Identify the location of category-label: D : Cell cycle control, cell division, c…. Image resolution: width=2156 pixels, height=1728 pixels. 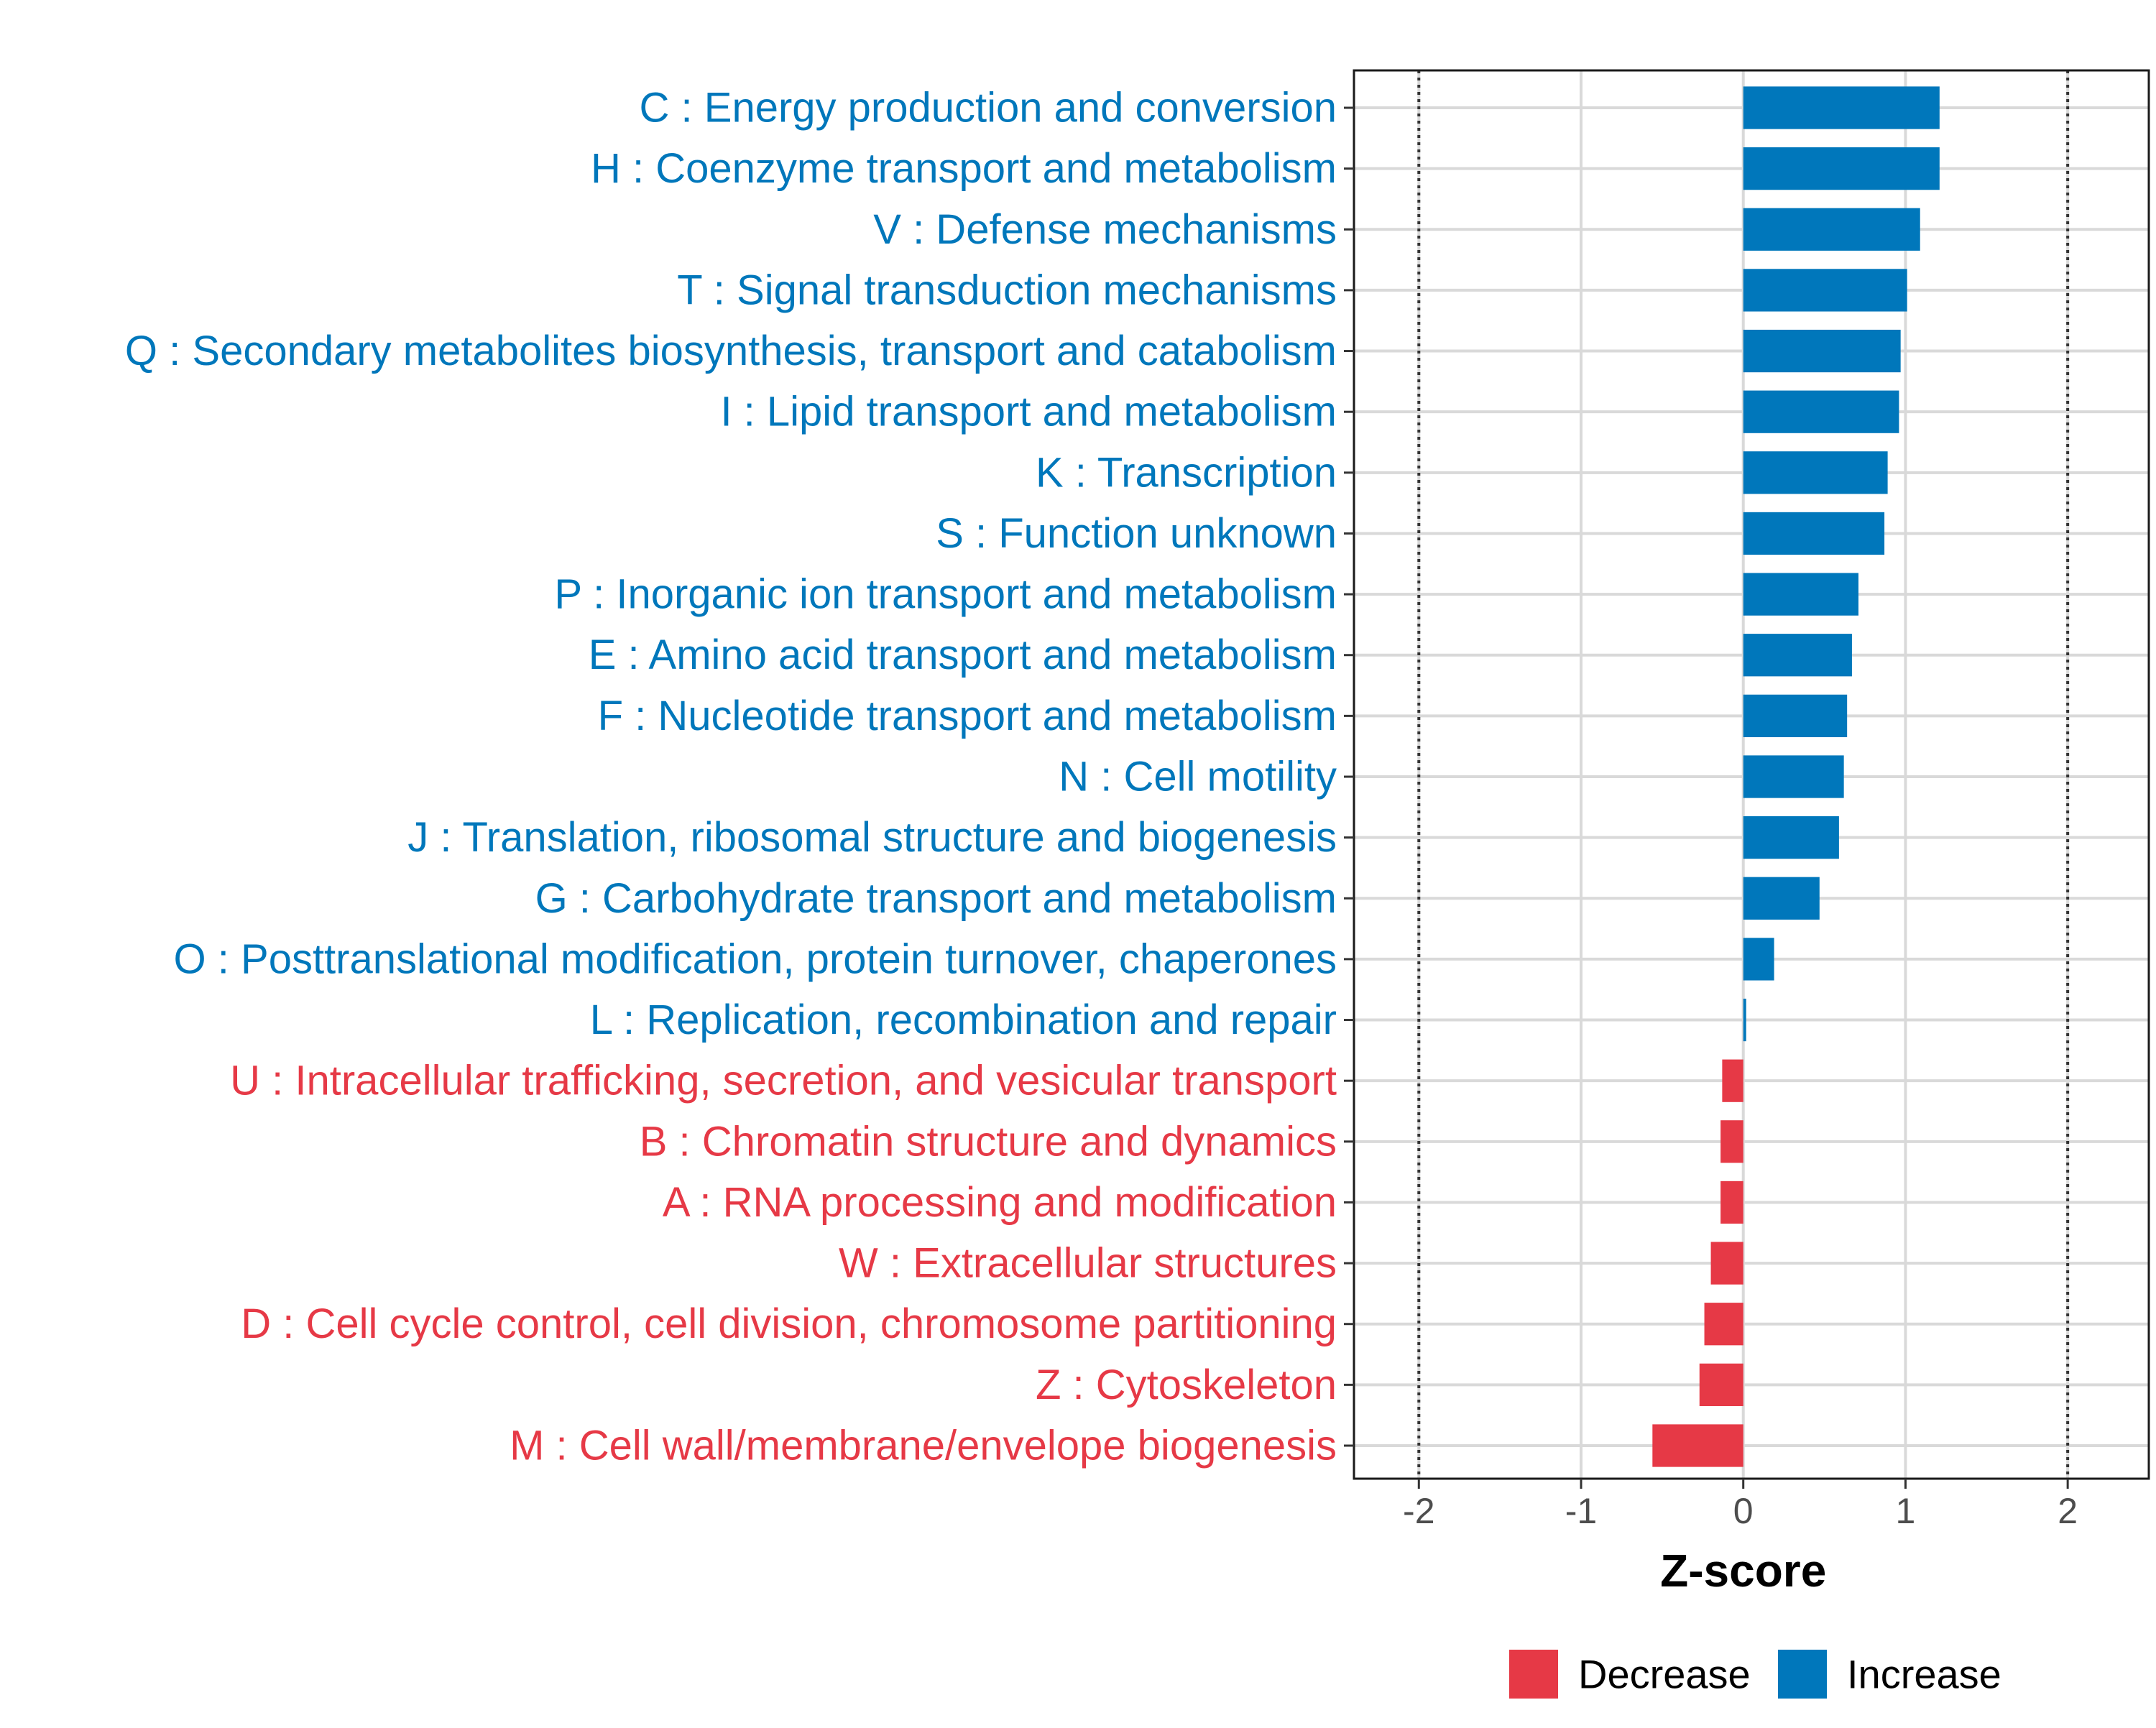
(789, 1323).